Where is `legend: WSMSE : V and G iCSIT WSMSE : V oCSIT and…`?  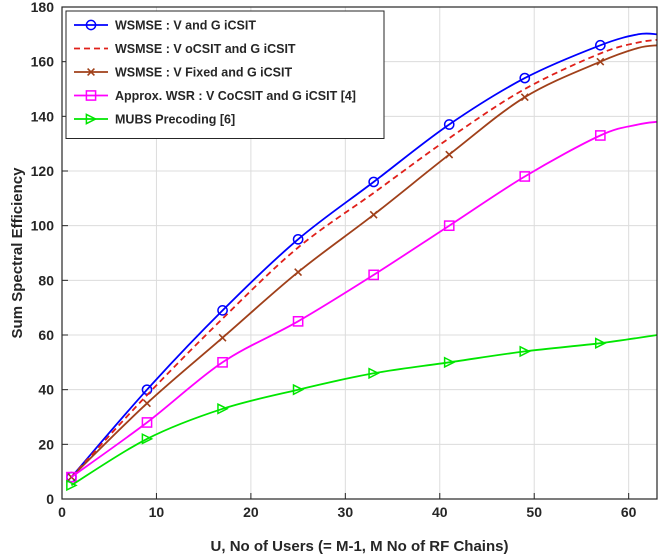 legend: WSMSE : V and G iCSIT WSMSE : V oCSIT and… is located at coordinates (225, 74).